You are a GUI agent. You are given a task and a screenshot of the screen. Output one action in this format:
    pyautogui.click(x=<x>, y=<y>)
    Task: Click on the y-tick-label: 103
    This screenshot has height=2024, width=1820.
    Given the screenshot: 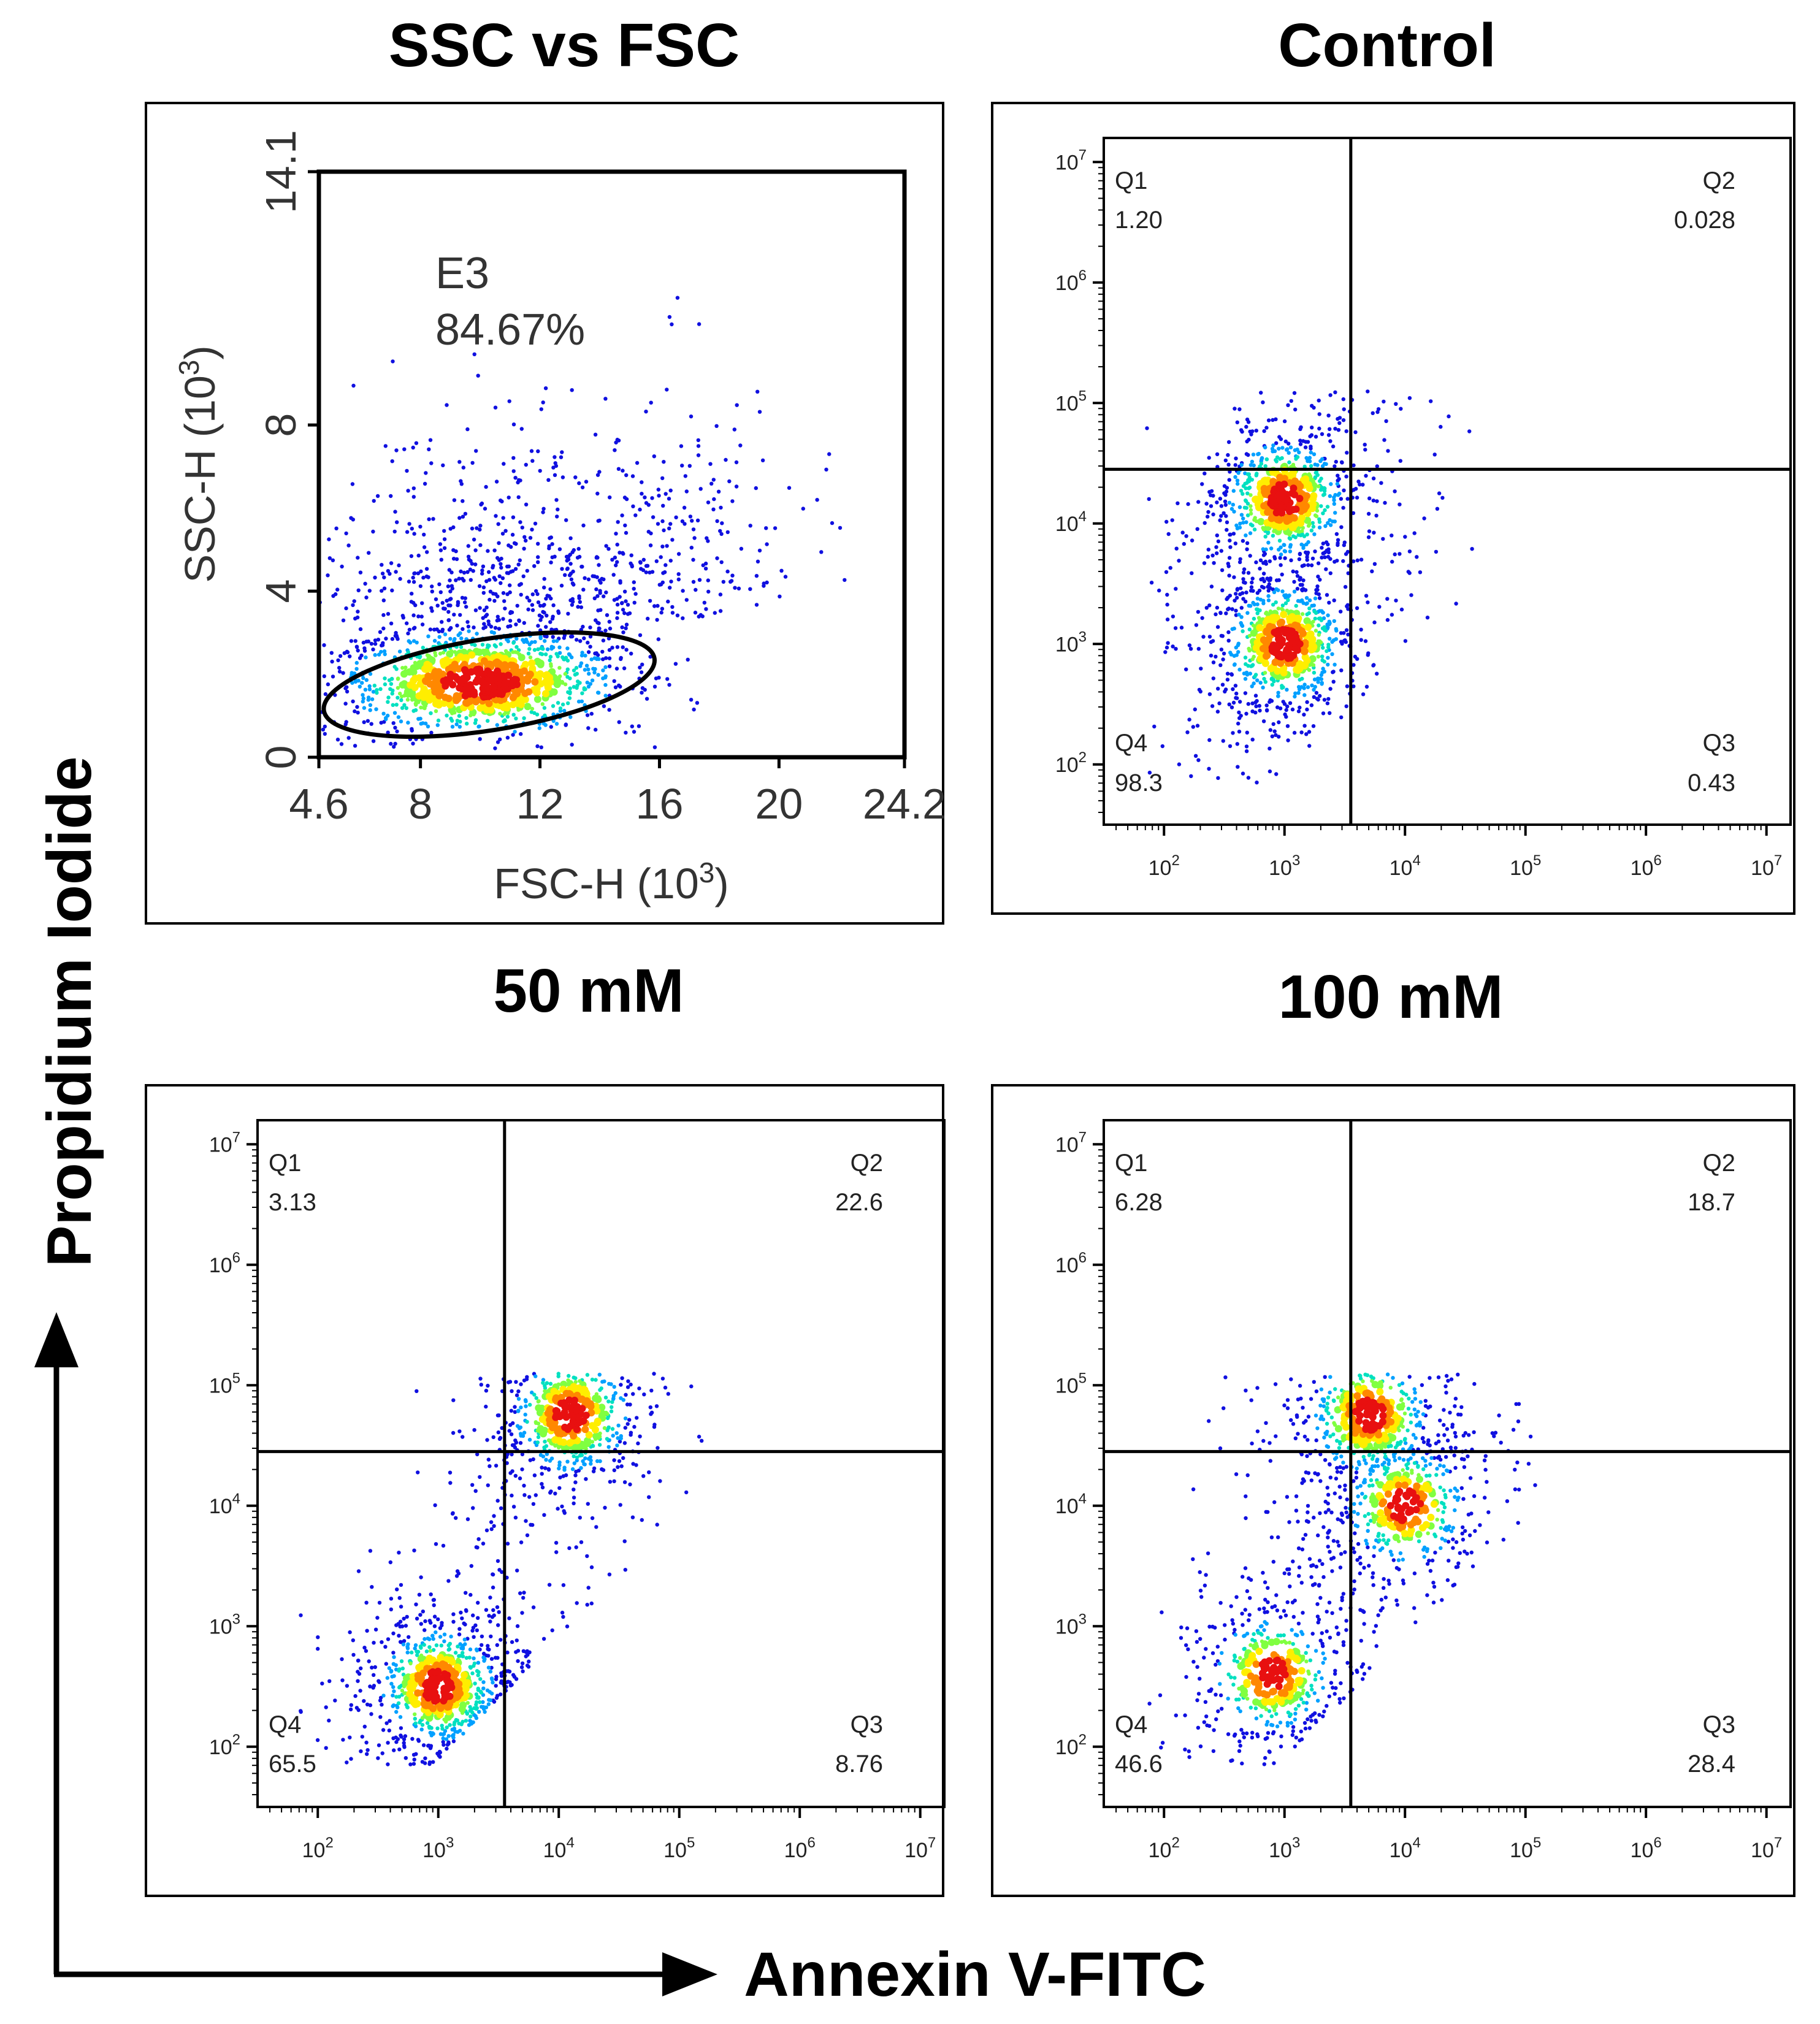 What is the action you would take?
    pyautogui.click(x=224, y=1624)
    